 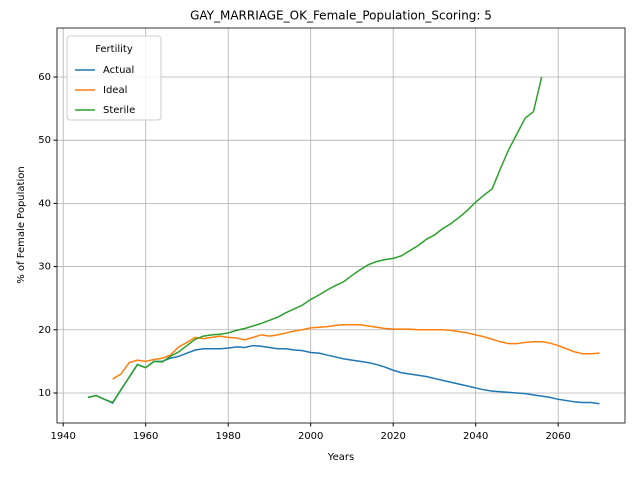 What do you see at coordinates (62, 436) in the screenshot?
I see `x-tick-label: 1940` at bounding box center [62, 436].